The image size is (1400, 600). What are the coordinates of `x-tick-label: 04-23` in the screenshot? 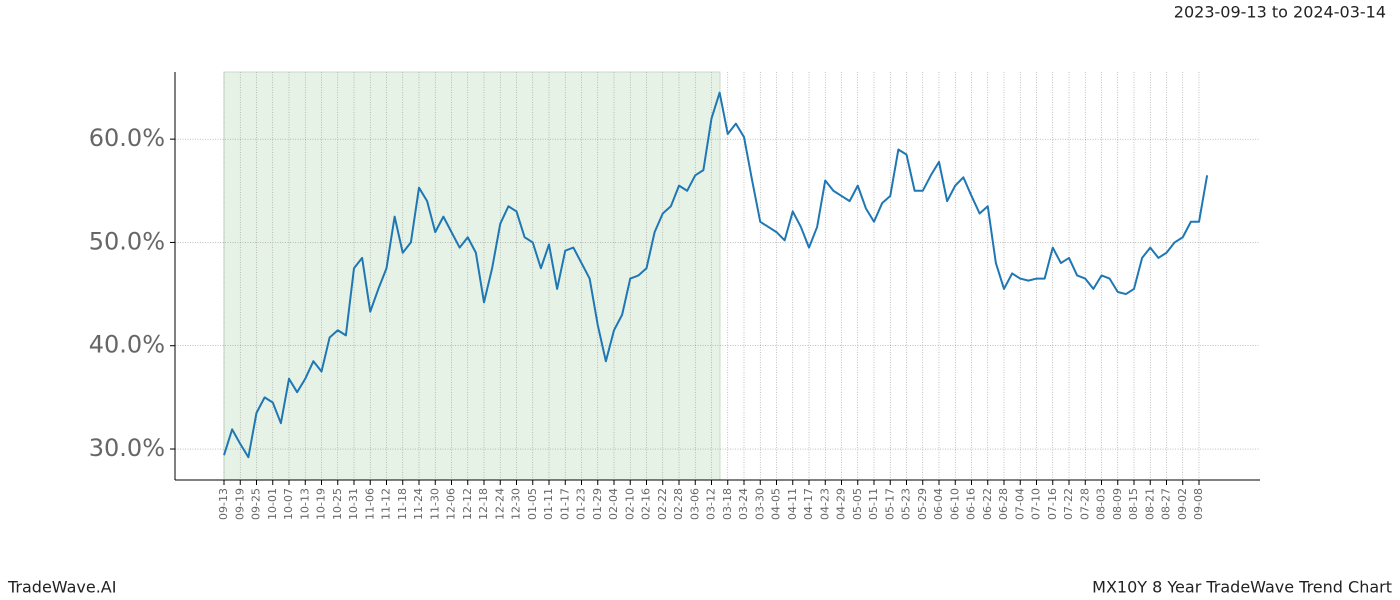 It's located at (824, 504).